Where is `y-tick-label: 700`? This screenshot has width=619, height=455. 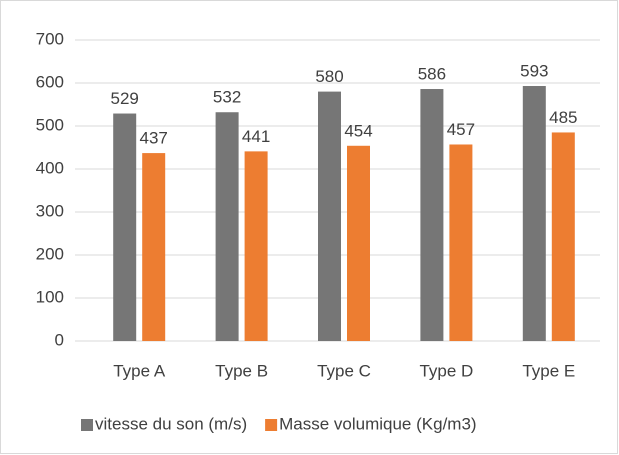 y-tick-label: 700 is located at coordinates (50, 38).